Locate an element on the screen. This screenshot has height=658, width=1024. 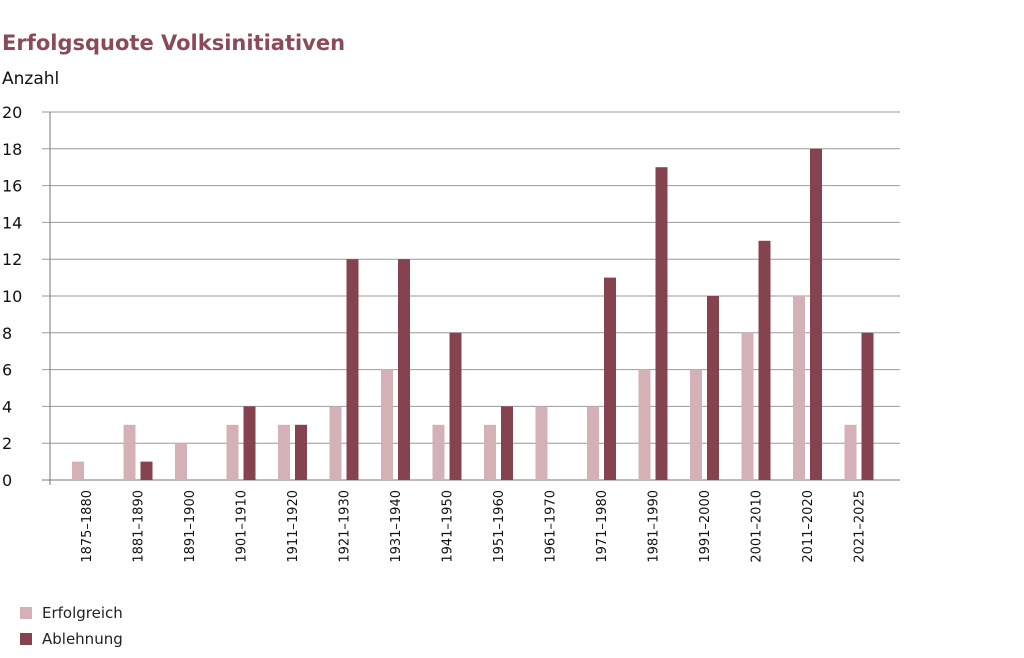
x-tick-label: 1891–1900 is located at coordinates (190, 526).